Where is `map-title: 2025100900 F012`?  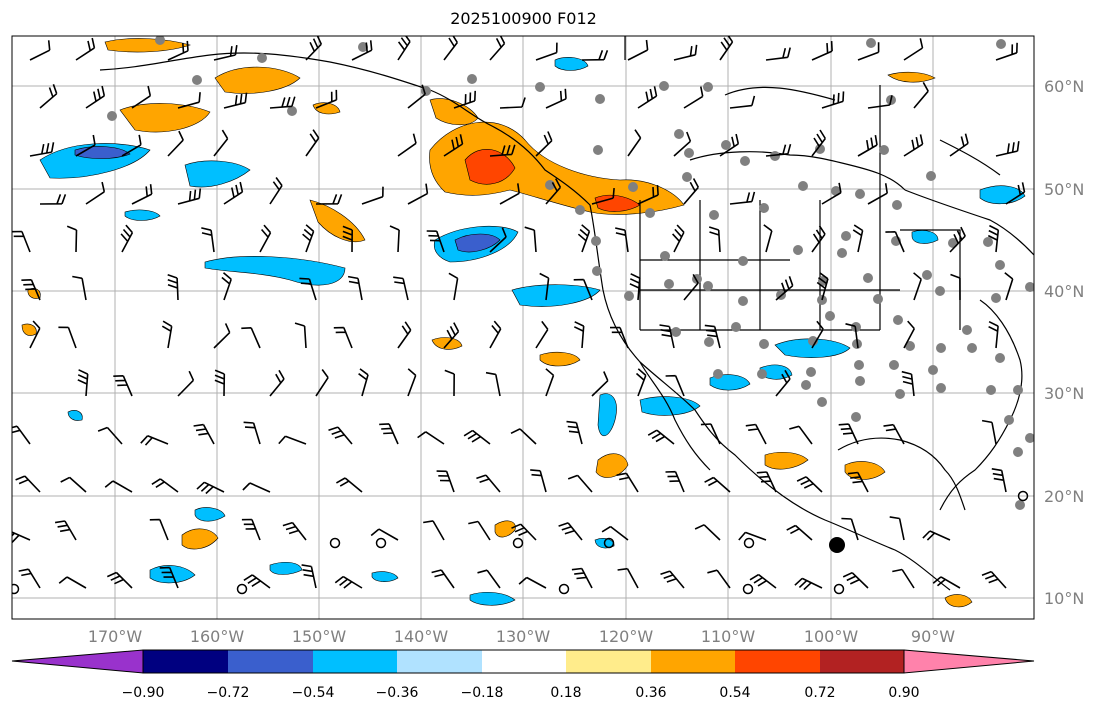 map-title: 2025100900 F012 is located at coordinates (523, 18).